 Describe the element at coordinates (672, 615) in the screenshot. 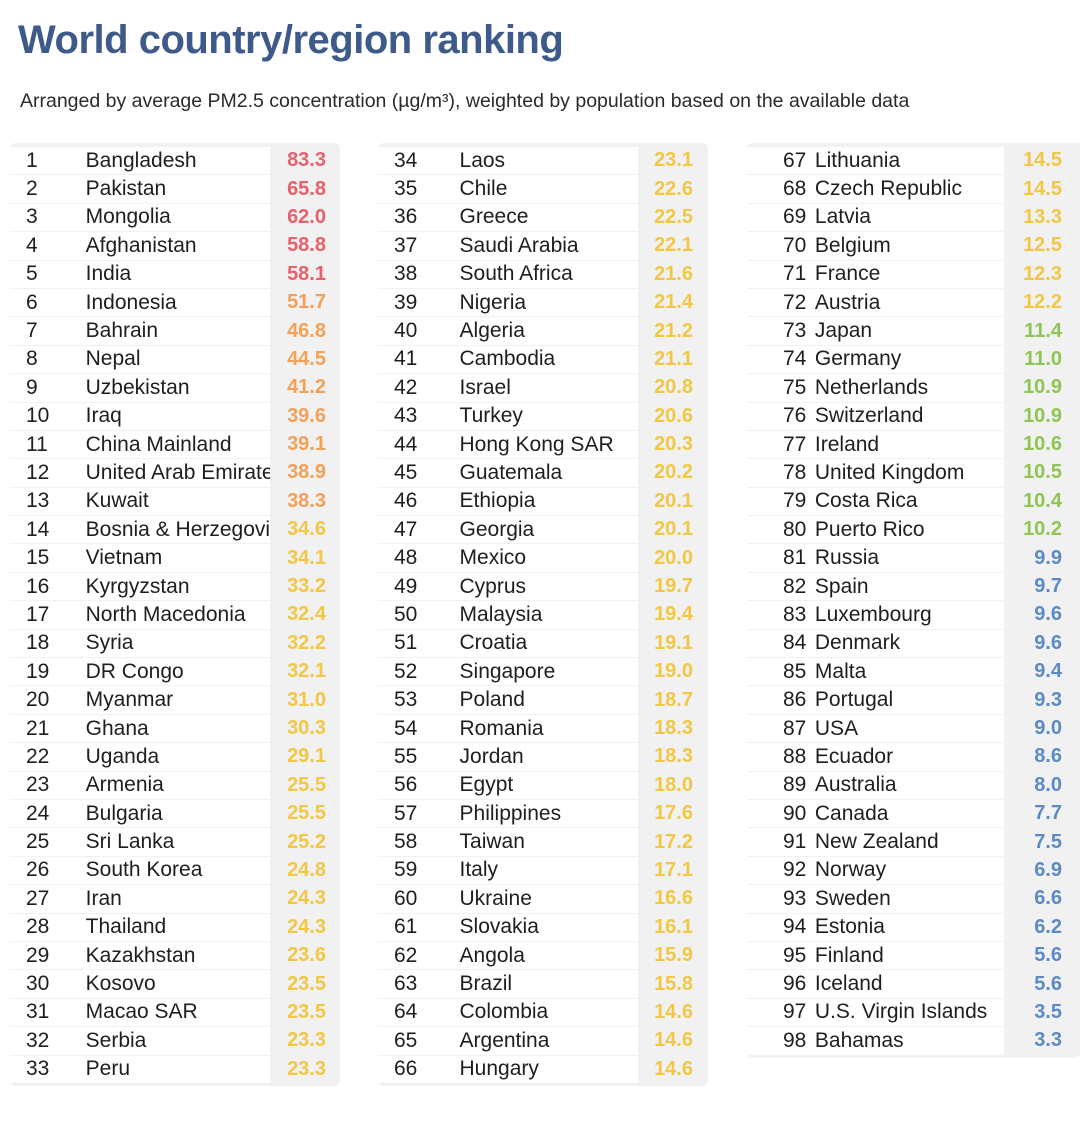

I see `pm25-value: 19.4` at that location.